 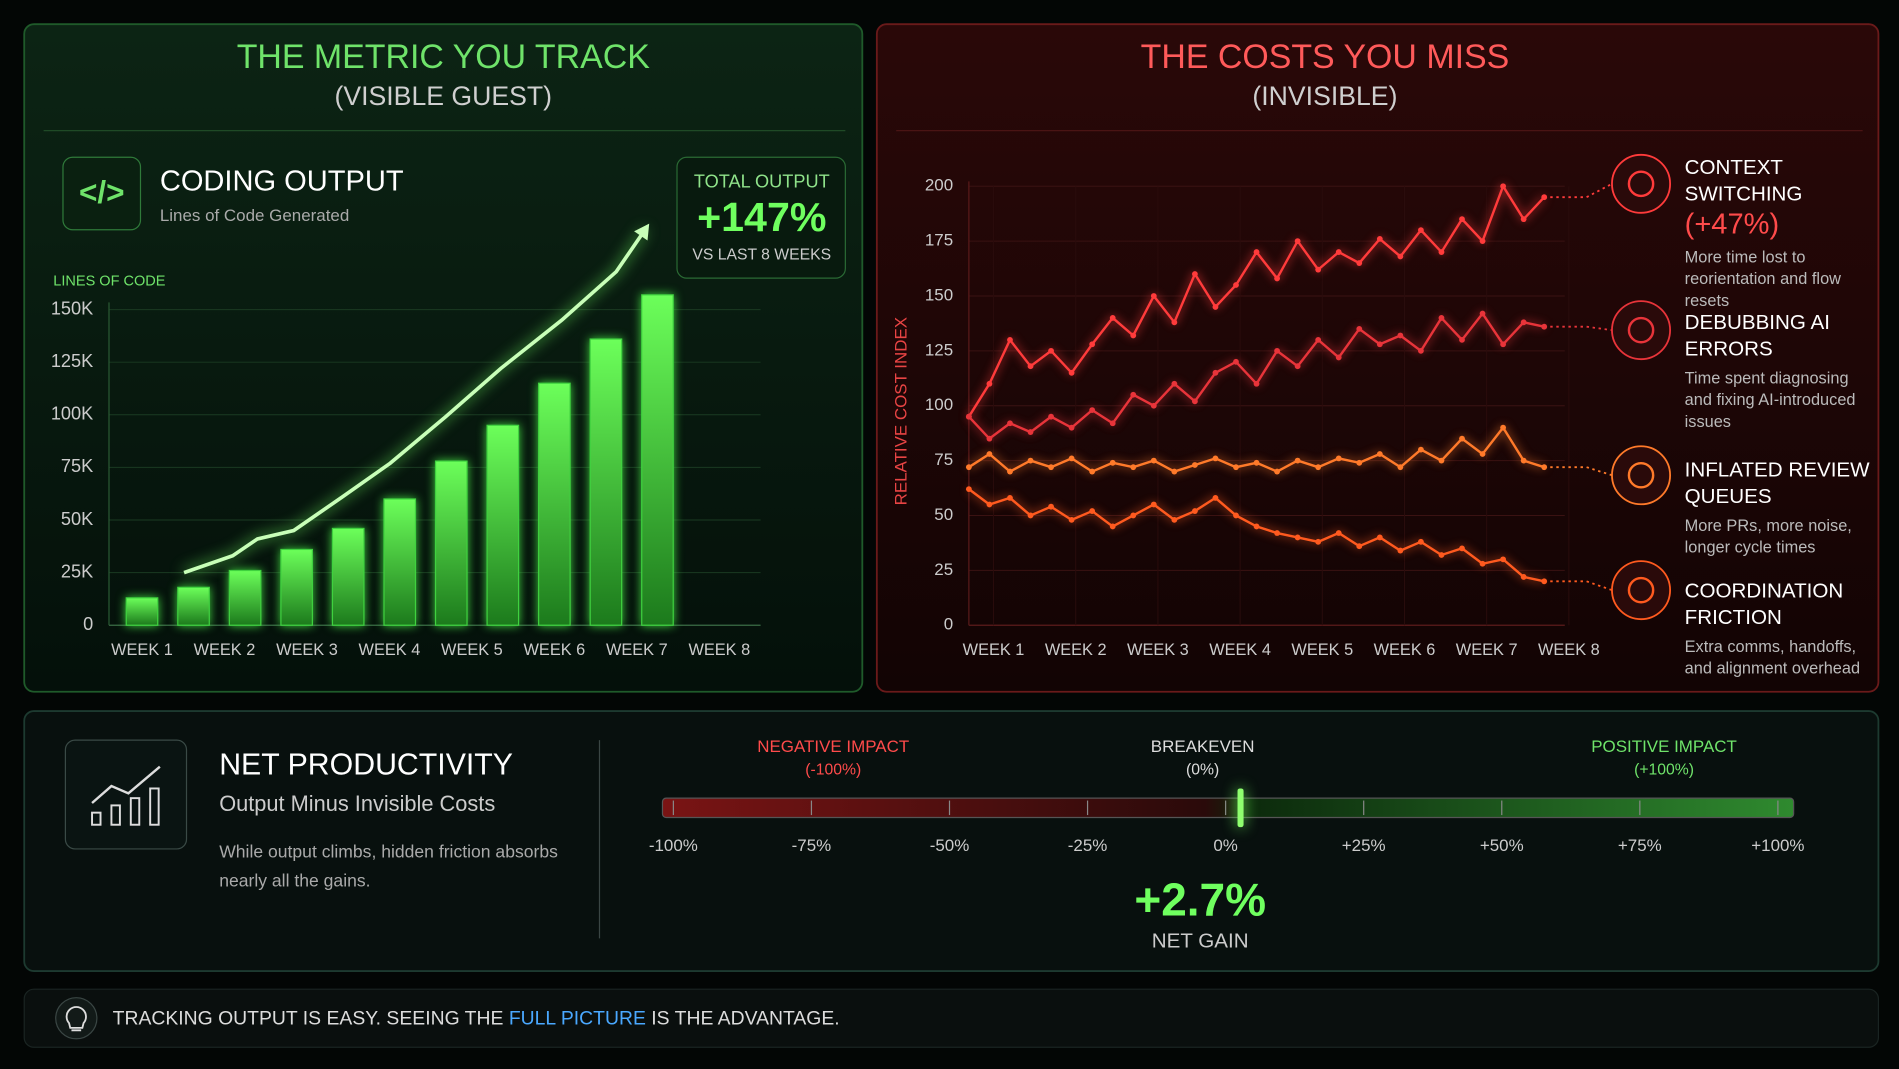 What do you see at coordinates (357, 803) in the screenshot?
I see `net-subtitle: Output Minus Invisible Costs` at bounding box center [357, 803].